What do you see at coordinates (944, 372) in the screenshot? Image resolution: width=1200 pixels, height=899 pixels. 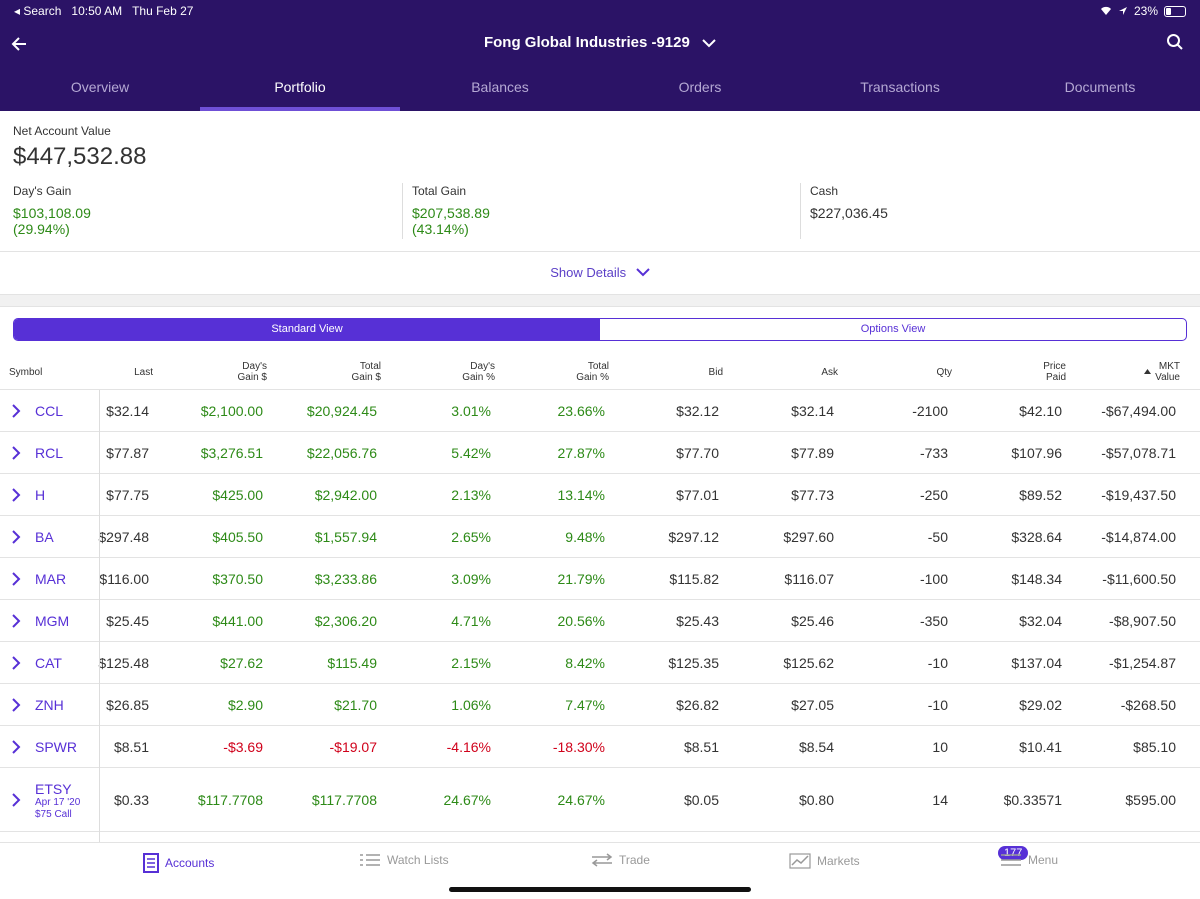 I see `col-qty: Qty` at bounding box center [944, 372].